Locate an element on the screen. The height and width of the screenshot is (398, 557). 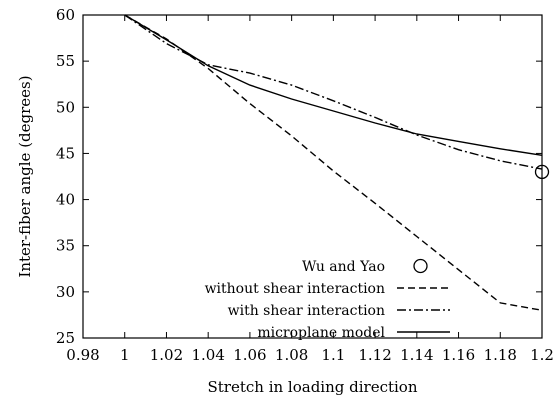
x-tick-label: 1.2 is located at coordinates (542, 355).